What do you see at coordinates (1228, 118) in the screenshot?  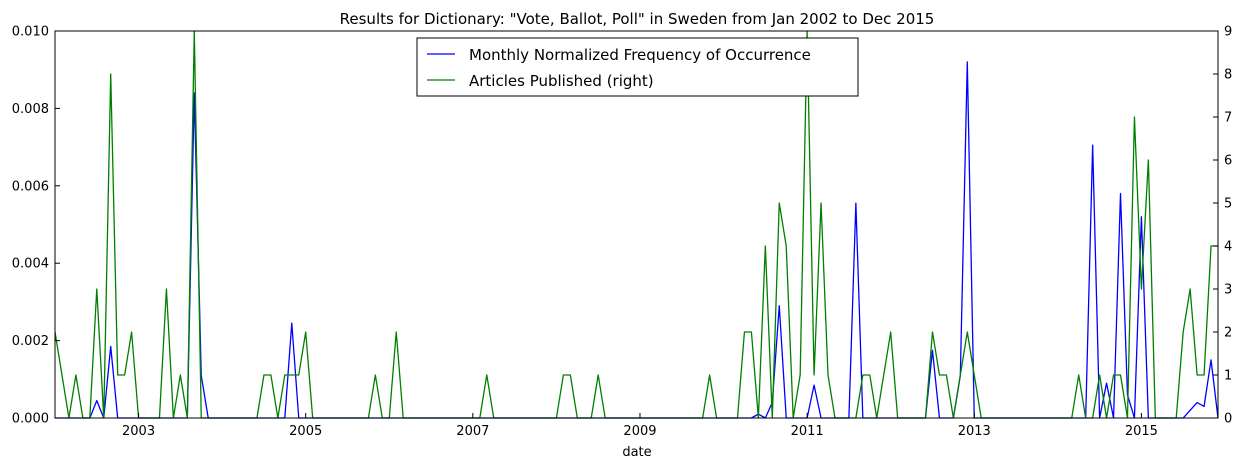 I see `y-tick-label-right: 7` at bounding box center [1228, 118].